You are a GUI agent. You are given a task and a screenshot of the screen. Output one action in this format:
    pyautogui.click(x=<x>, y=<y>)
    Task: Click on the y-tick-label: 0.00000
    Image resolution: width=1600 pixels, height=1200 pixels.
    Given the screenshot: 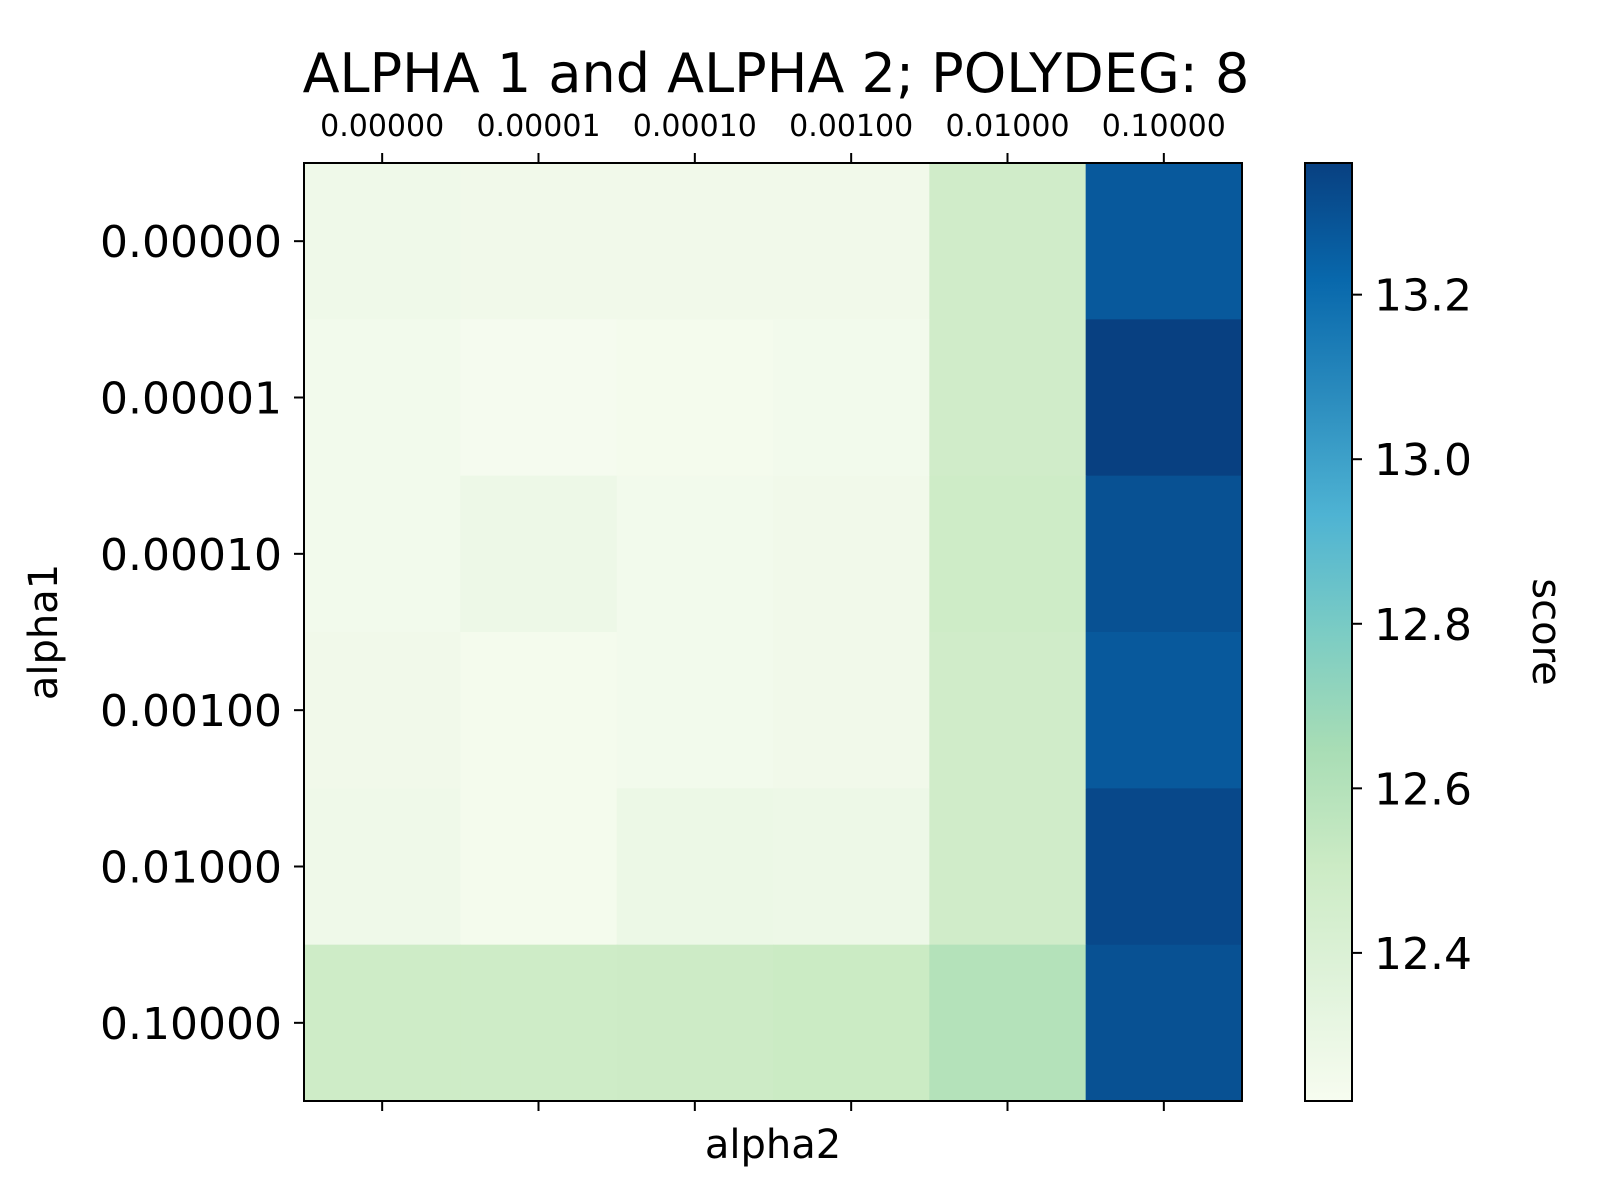 What is the action you would take?
    pyautogui.click(x=191, y=242)
    